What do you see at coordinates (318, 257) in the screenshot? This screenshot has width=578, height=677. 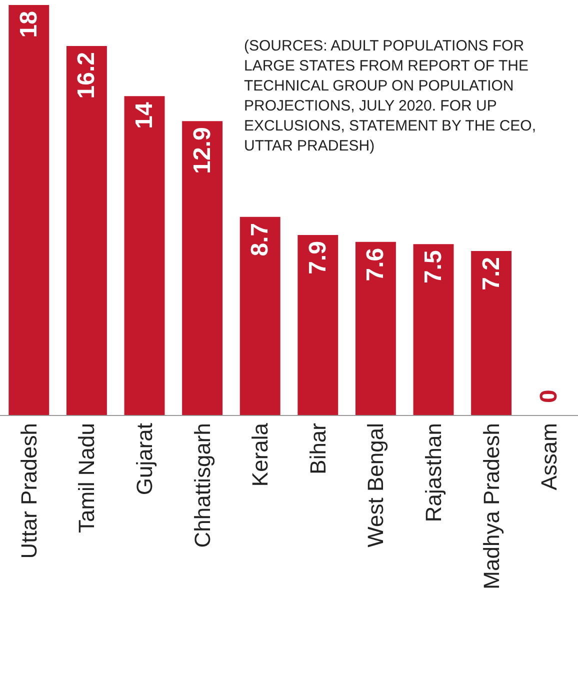 I see `data-label: 7.9` at bounding box center [318, 257].